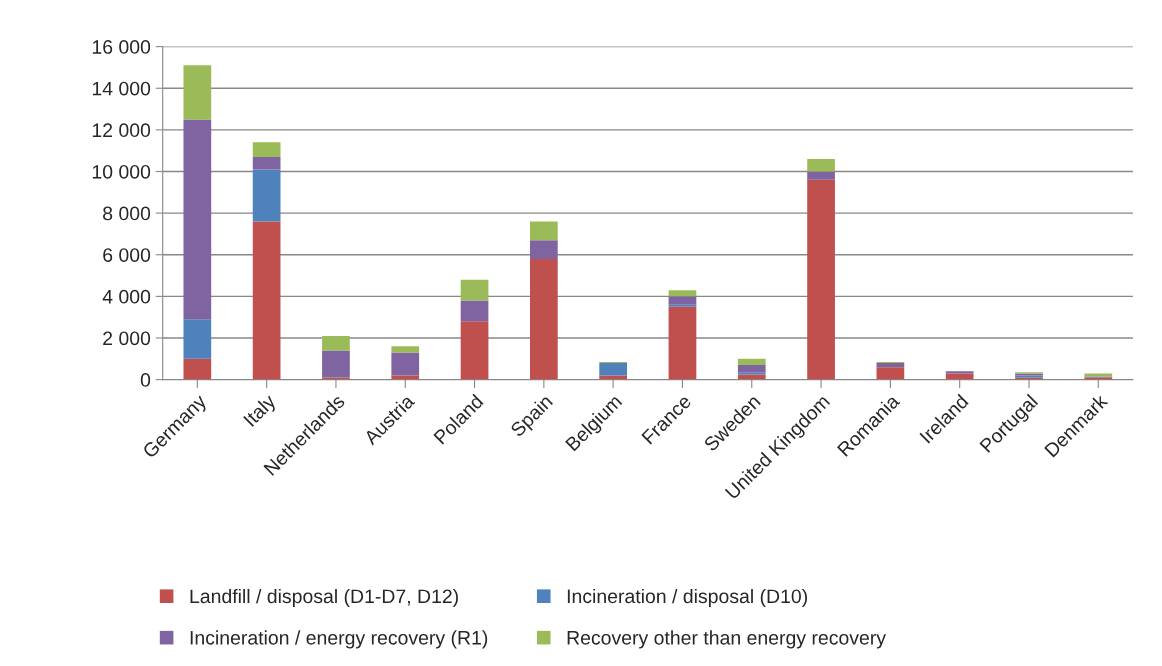  What do you see at coordinates (121, 171) in the screenshot?
I see `y-tick-label: 10 000` at bounding box center [121, 171].